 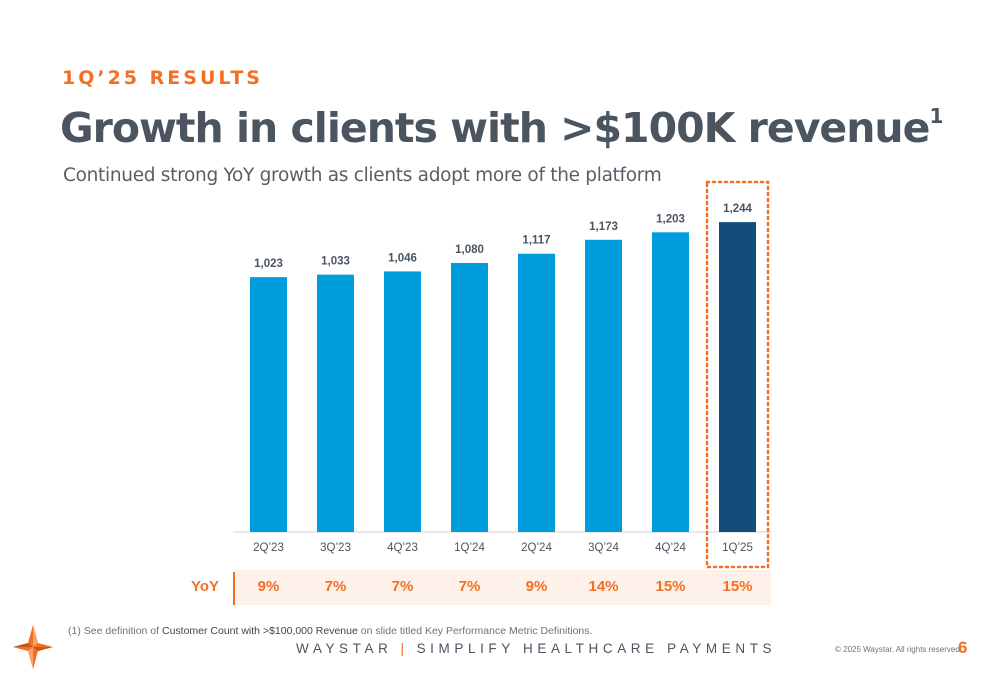 I want to click on yoy-value-2: 7%, so click(x=402, y=586).